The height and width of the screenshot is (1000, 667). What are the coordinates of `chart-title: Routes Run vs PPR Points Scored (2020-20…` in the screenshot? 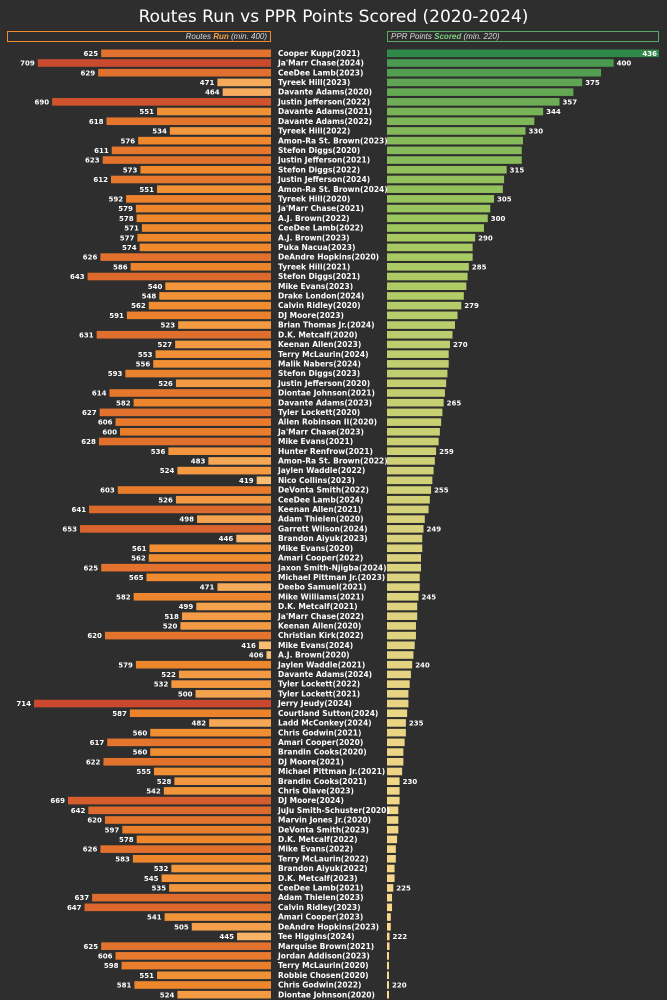 It's located at (333, 17).